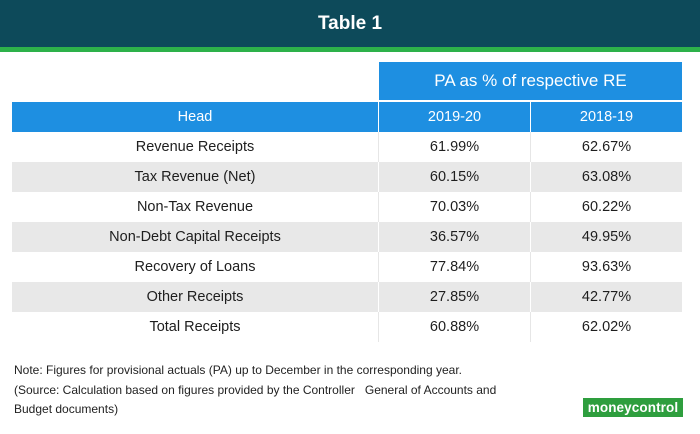 This screenshot has width=700, height=434. I want to click on empty-header-cell, so click(195, 81).